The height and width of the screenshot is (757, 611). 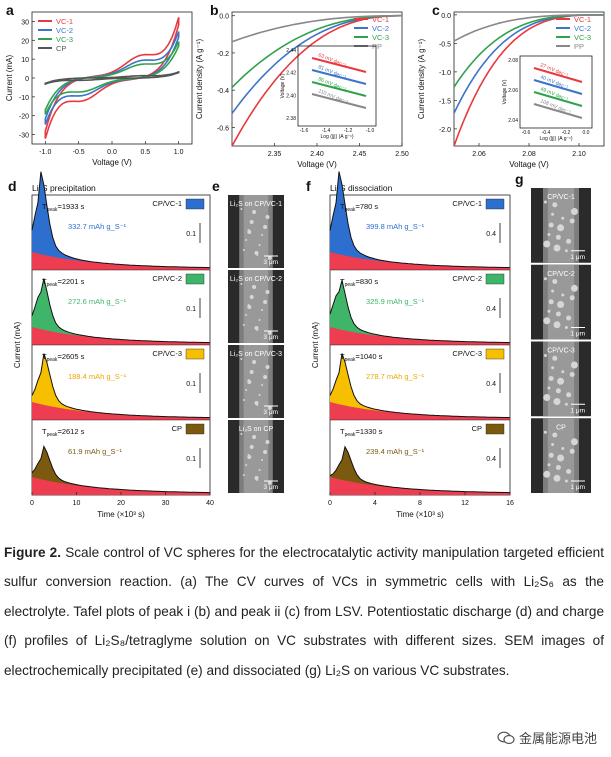 I want to click on panel-b-inset-ytick: 2.44, so click(x=291, y=51).